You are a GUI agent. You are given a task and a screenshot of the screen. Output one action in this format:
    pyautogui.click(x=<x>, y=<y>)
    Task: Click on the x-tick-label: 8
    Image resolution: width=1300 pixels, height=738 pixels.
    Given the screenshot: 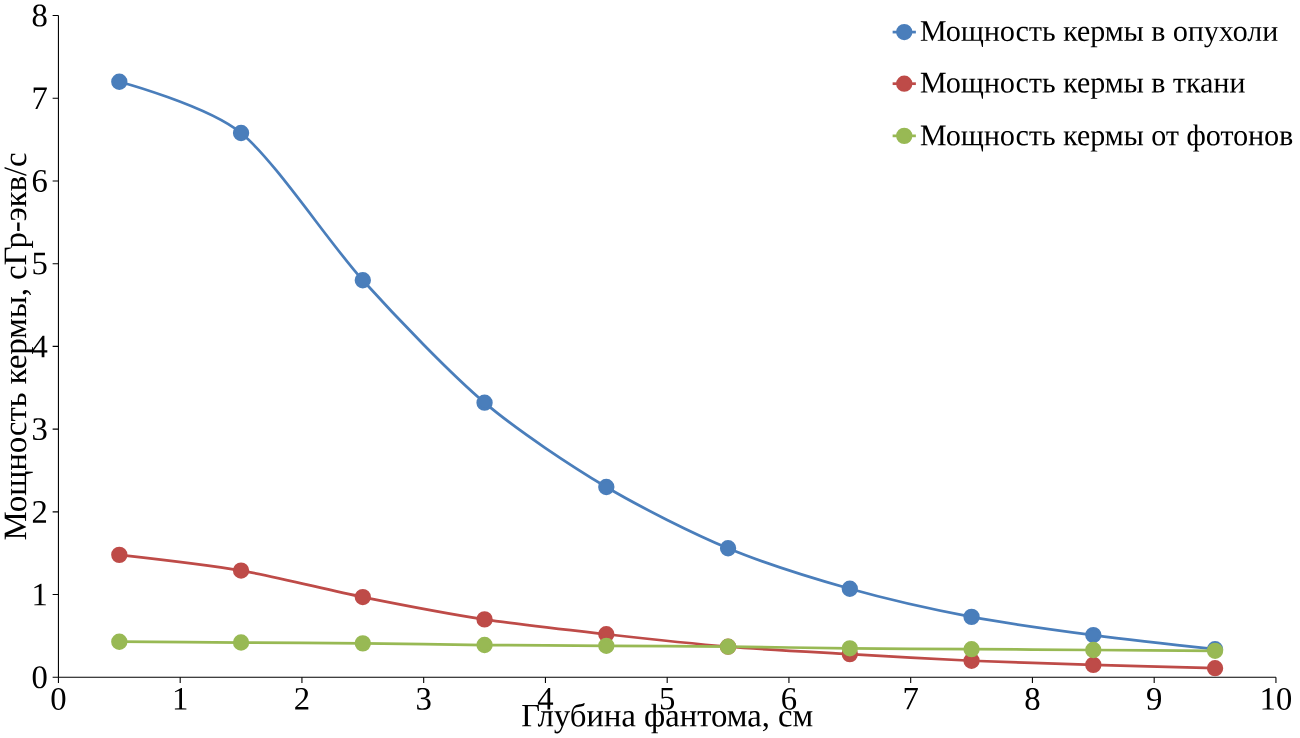 What is the action you would take?
    pyautogui.click(x=1032, y=698)
    